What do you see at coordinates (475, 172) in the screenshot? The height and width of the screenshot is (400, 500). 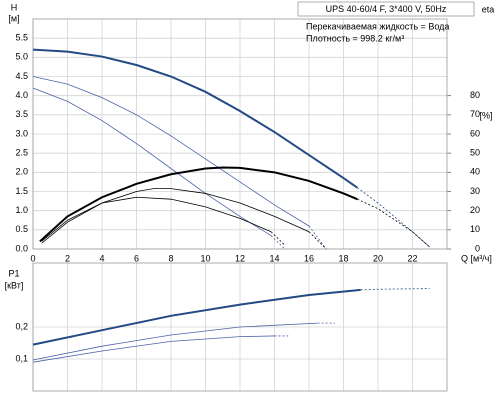 I see `y2-tick-label: 40` at bounding box center [475, 172].